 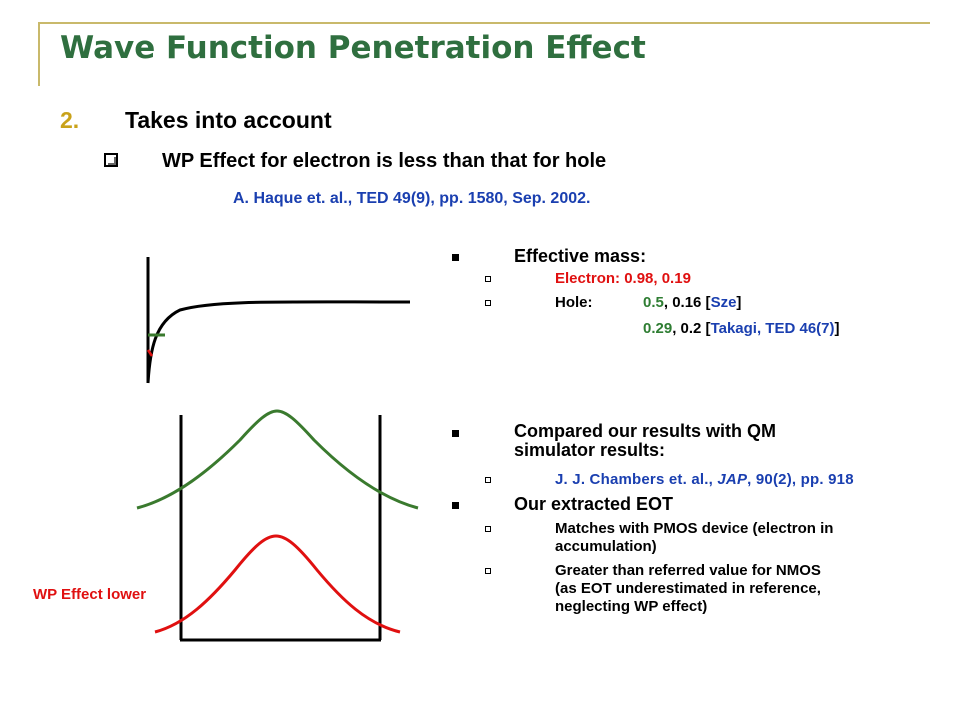 What do you see at coordinates (111, 160) in the screenshot?
I see `checkbox-bullet-icon` at bounding box center [111, 160].